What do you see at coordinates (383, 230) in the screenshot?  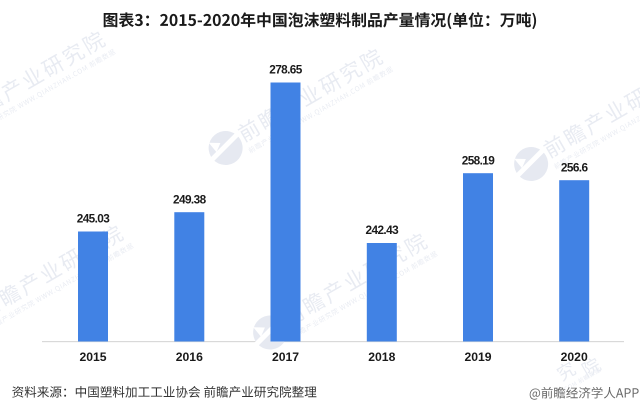 I see `svg-text: 242.43` at bounding box center [383, 230].